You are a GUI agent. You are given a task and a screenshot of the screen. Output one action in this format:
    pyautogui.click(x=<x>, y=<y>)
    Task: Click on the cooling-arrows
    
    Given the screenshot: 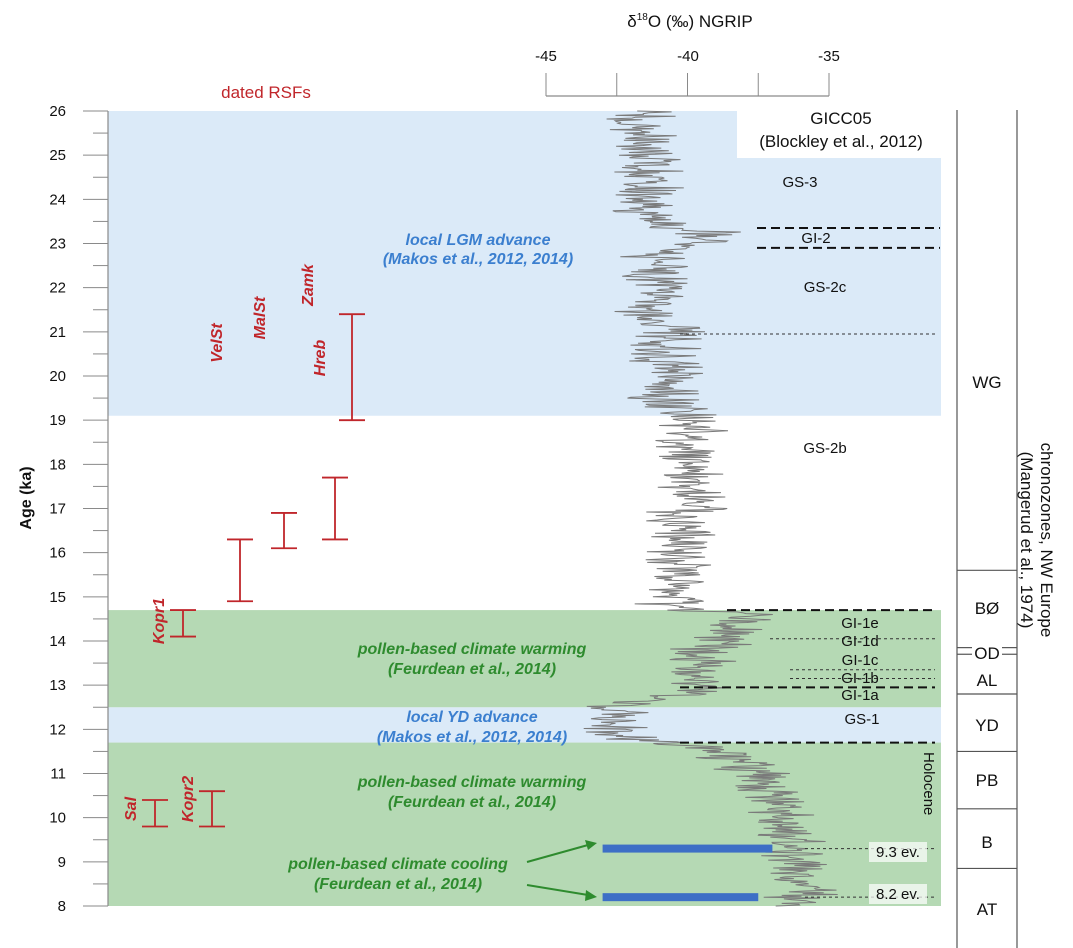 What is the action you would take?
    pyautogui.click(x=561, y=870)
    